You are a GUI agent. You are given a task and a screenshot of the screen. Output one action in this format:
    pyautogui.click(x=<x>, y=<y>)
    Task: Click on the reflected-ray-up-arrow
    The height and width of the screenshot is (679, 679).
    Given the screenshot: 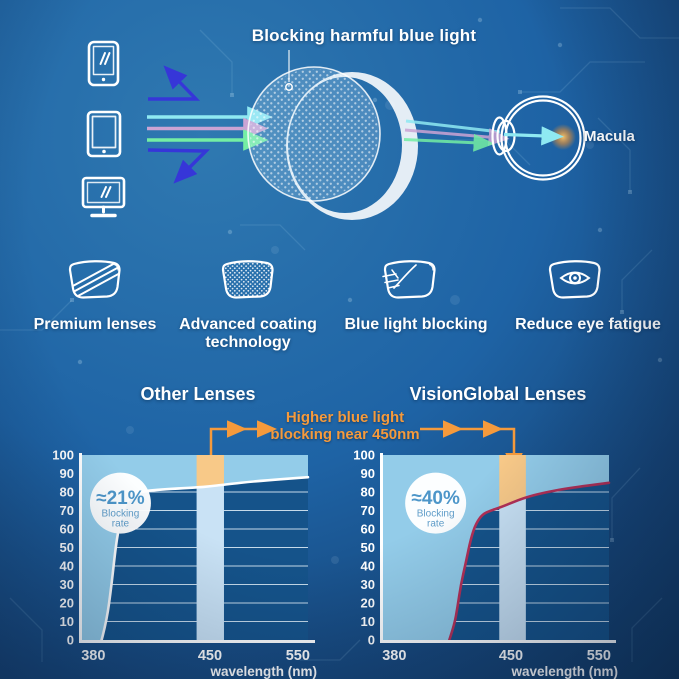 What is the action you would take?
    pyautogui.click(x=174, y=83)
    